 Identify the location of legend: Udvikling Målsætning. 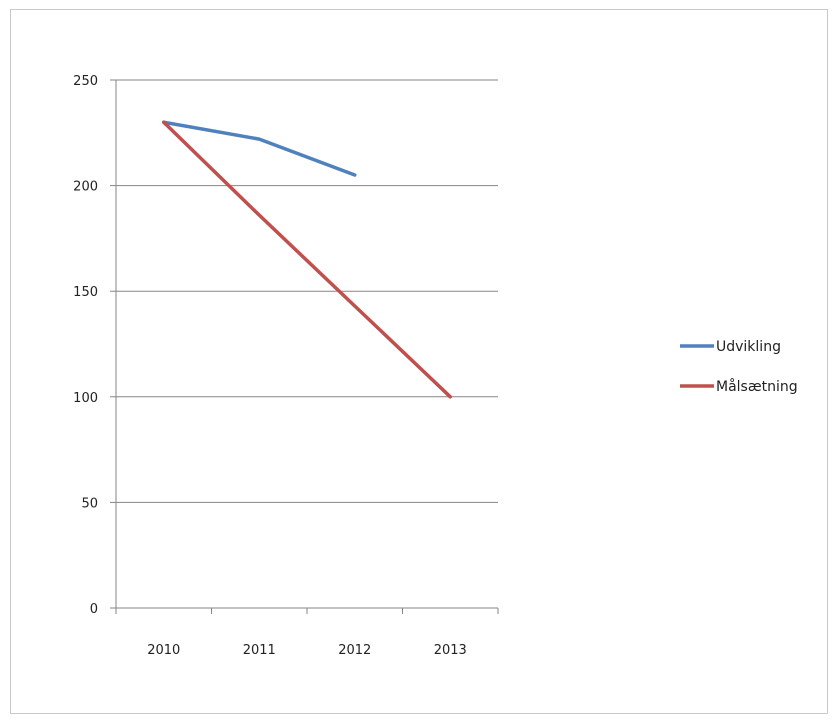
(739, 367).